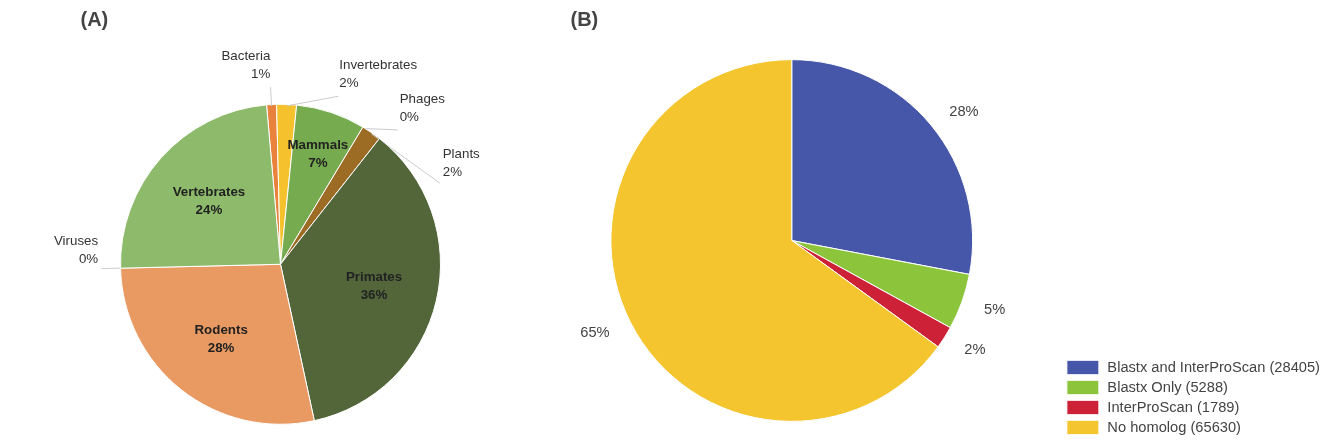  Describe the element at coordinates (422, 99) in the screenshot. I see `category-label: Phages` at that location.